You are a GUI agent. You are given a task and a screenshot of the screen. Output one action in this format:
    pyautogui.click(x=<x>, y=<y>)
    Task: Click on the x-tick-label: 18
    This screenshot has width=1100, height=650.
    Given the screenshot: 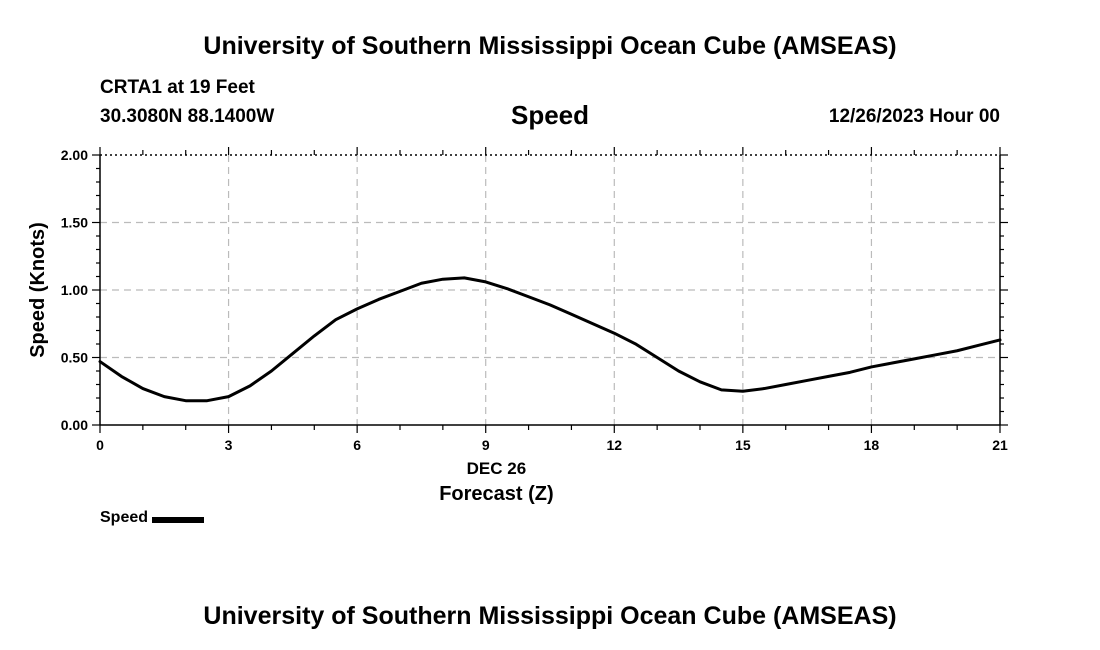 What is the action you would take?
    pyautogui.click(x=872, y=445)
    